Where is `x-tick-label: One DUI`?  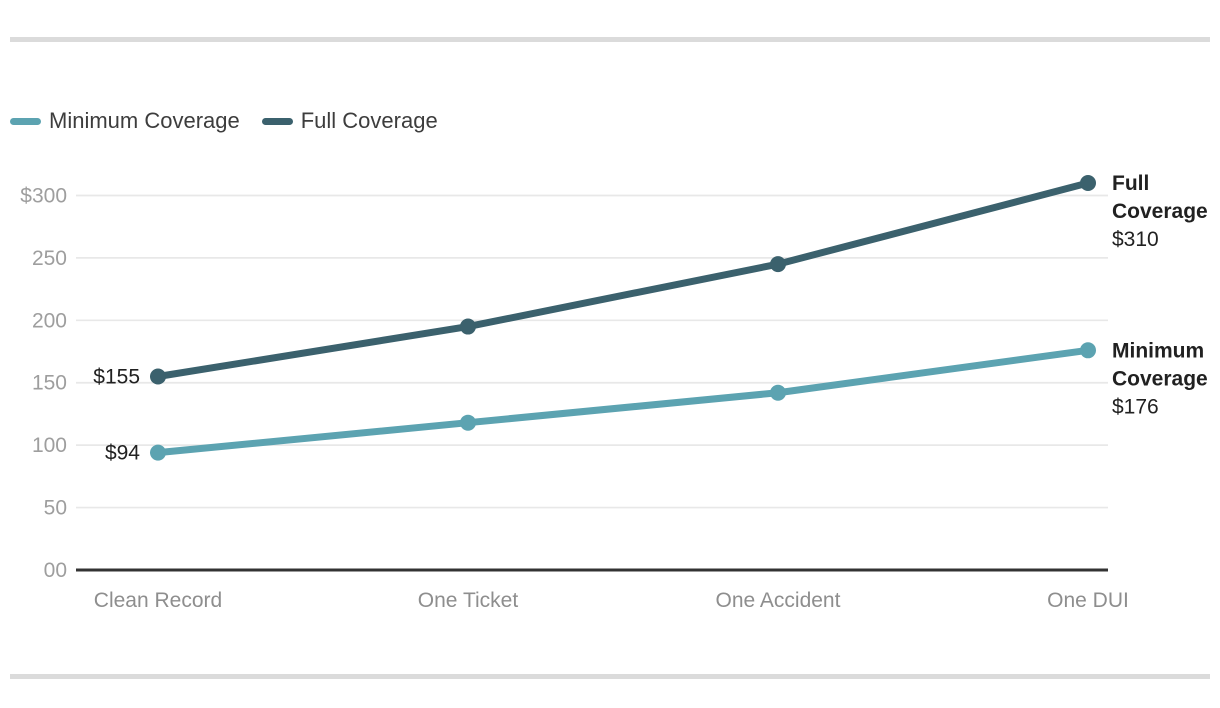
x-tick-label: One DUI is located at coordinates (1088, 600).